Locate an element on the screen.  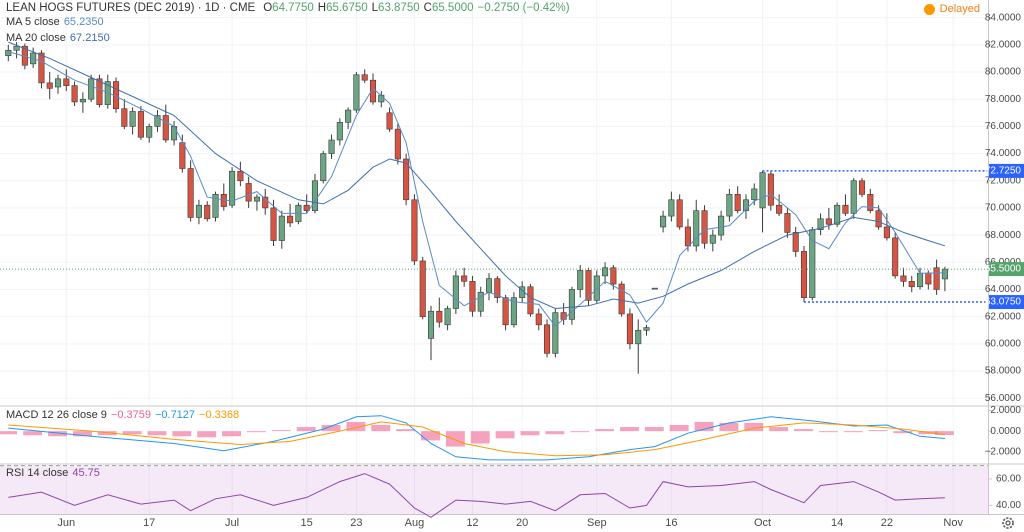
y-tick-label: 76.0000 is located at coordinates (1003, 126).